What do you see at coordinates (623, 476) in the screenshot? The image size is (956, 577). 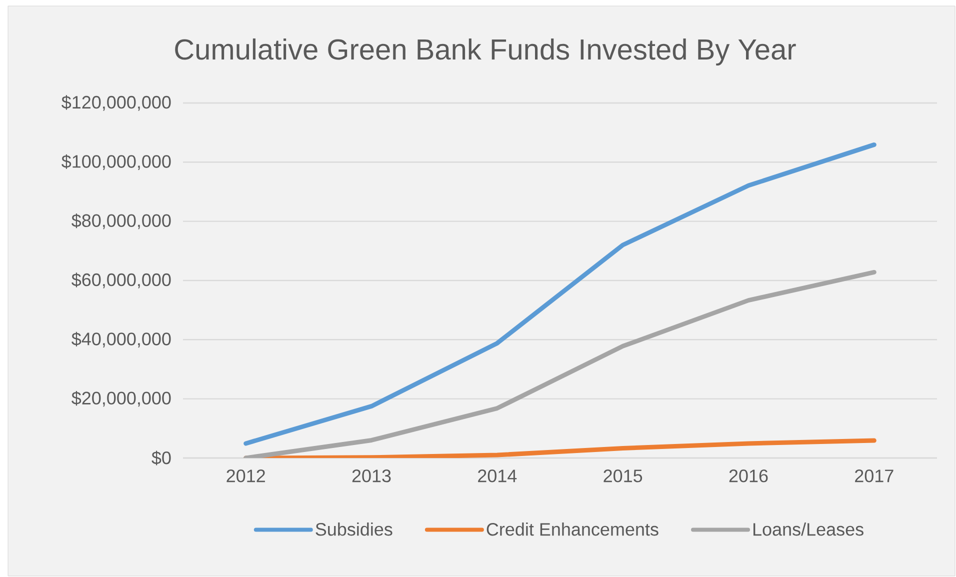 I see `x-tick-label: 2015` at bounding box center [623, 476].